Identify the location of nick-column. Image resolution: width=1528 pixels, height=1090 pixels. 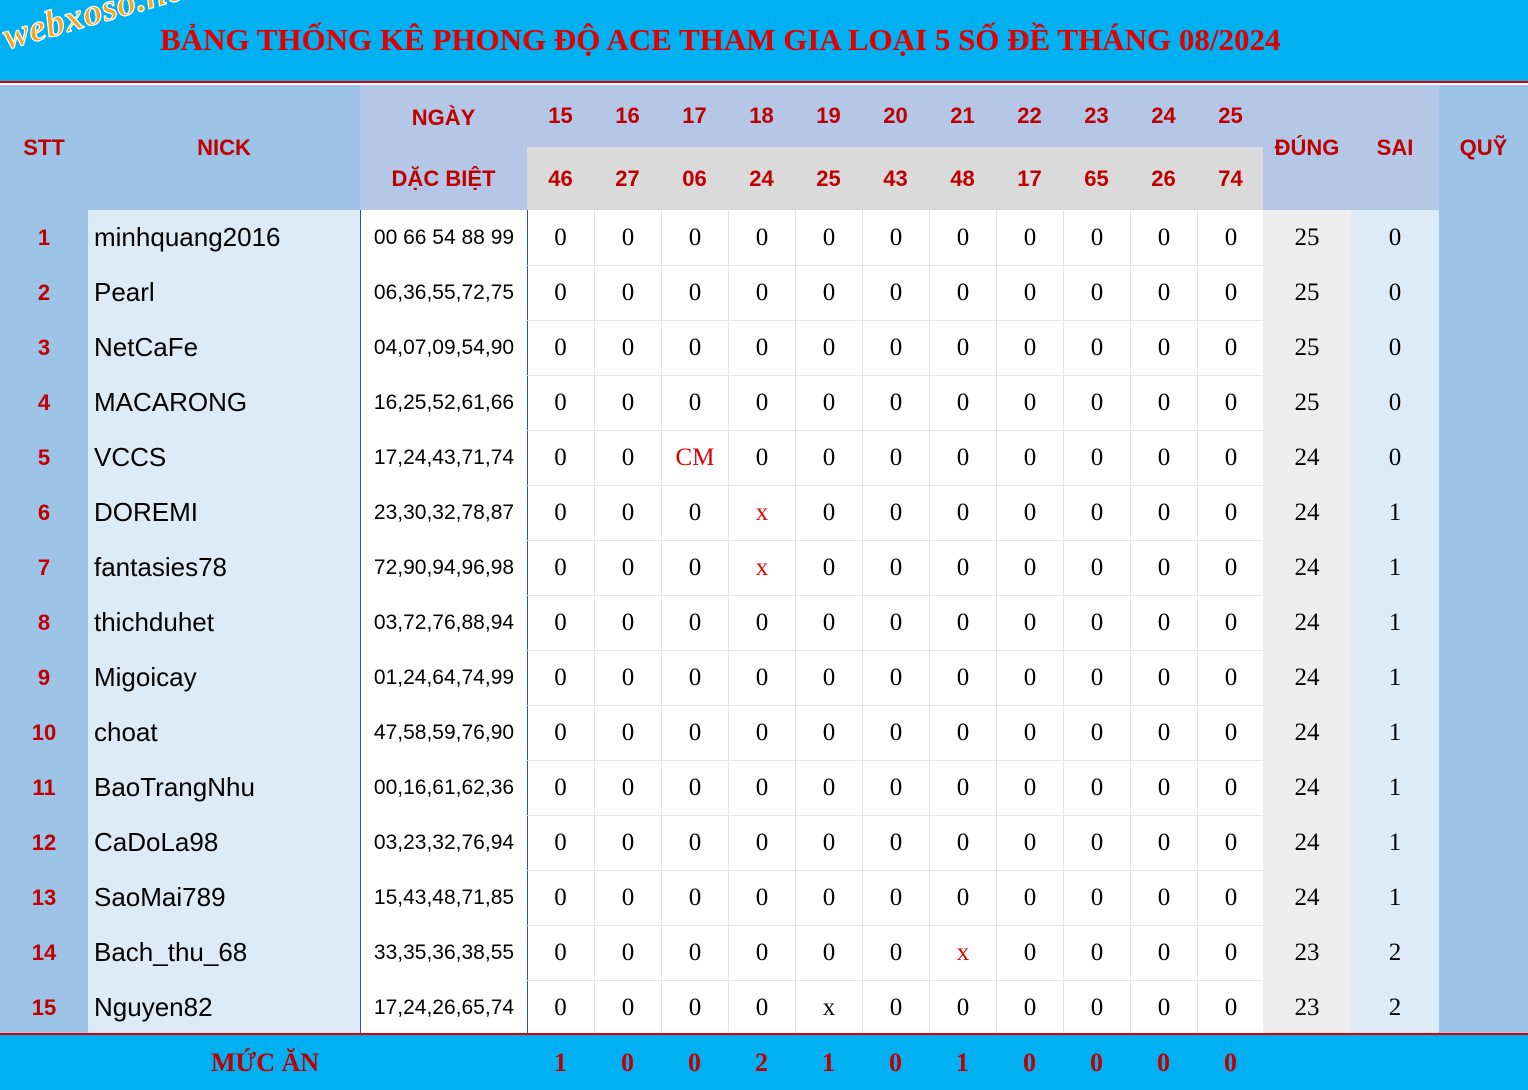
(224, 621).